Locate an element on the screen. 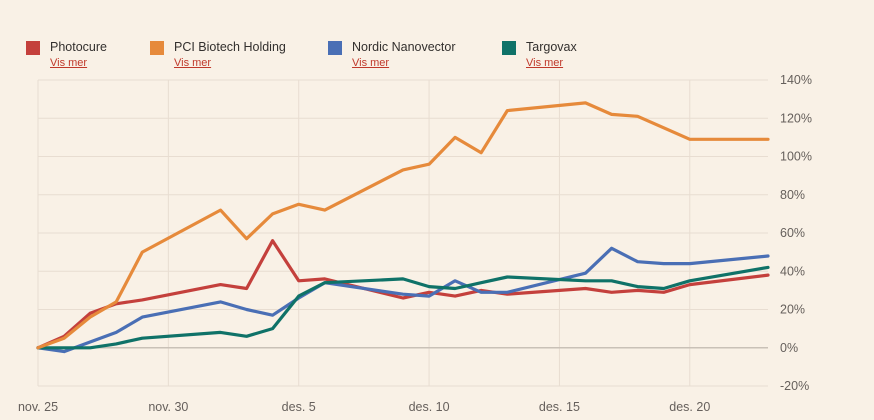  x-tick-label: des. 10 is located at coordinates (429, 407).